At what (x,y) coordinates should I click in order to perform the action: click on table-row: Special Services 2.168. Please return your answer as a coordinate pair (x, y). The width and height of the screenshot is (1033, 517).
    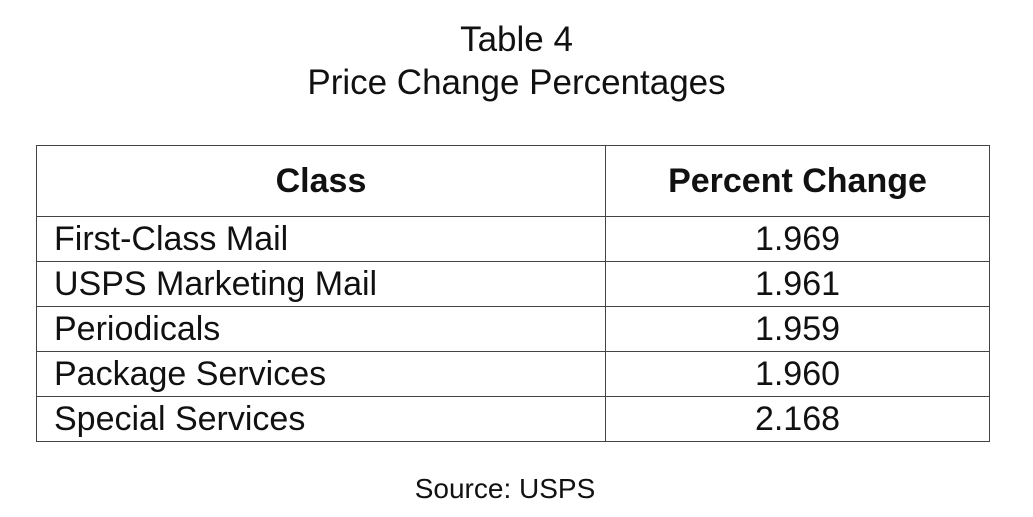
    Looking at the image, I should click on (513, 419).